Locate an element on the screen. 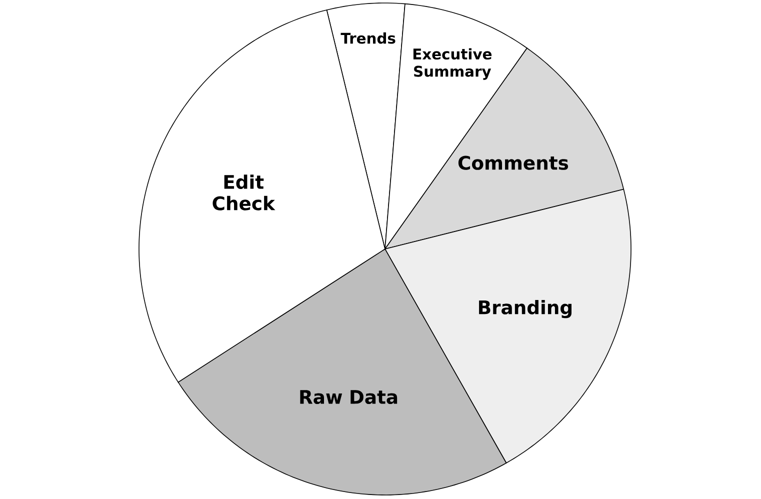 The height and width of the screenshot is (499, 761). slice-label: Raw Data is located at coordinates (349, 397).